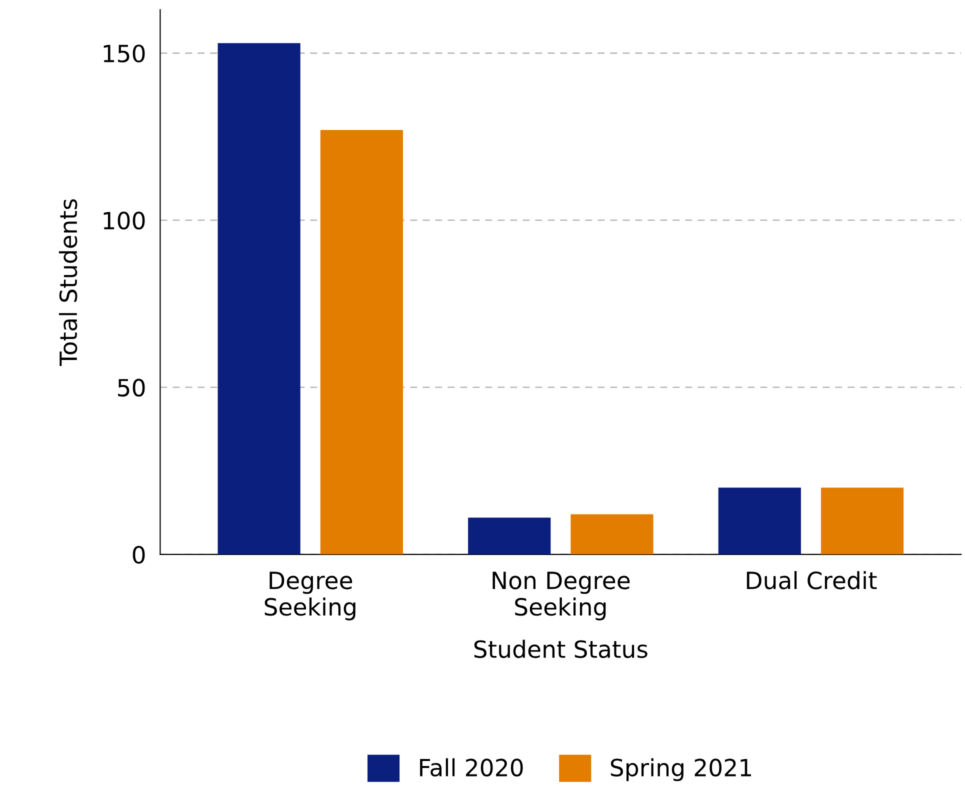 Image resolution: width=965 pixels, height=807 pixels. What do you see at coordinates (811, 580) in the screenshot?
I see `x-tick-label: Dual Credit` at bounding box center [811, 580].